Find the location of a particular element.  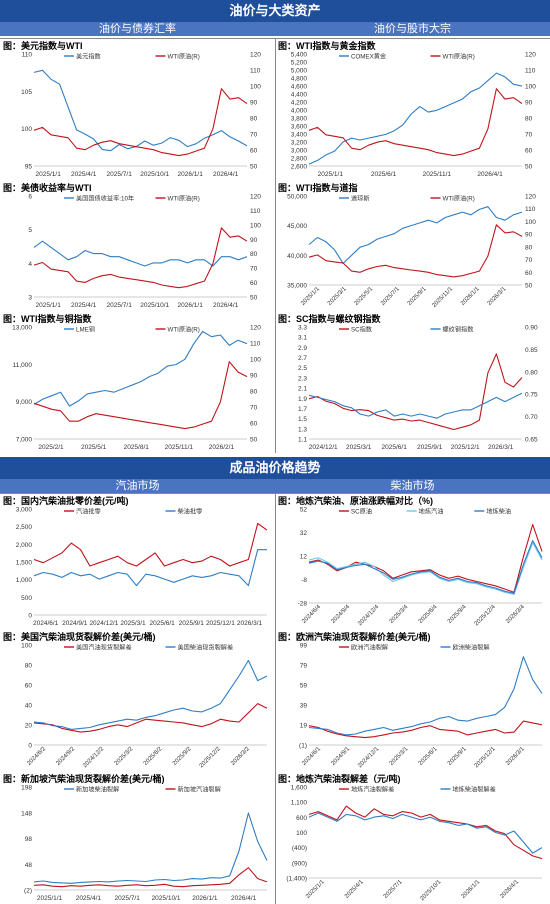

y-tick-label: 3.1 is located at coordinates (302, 338).